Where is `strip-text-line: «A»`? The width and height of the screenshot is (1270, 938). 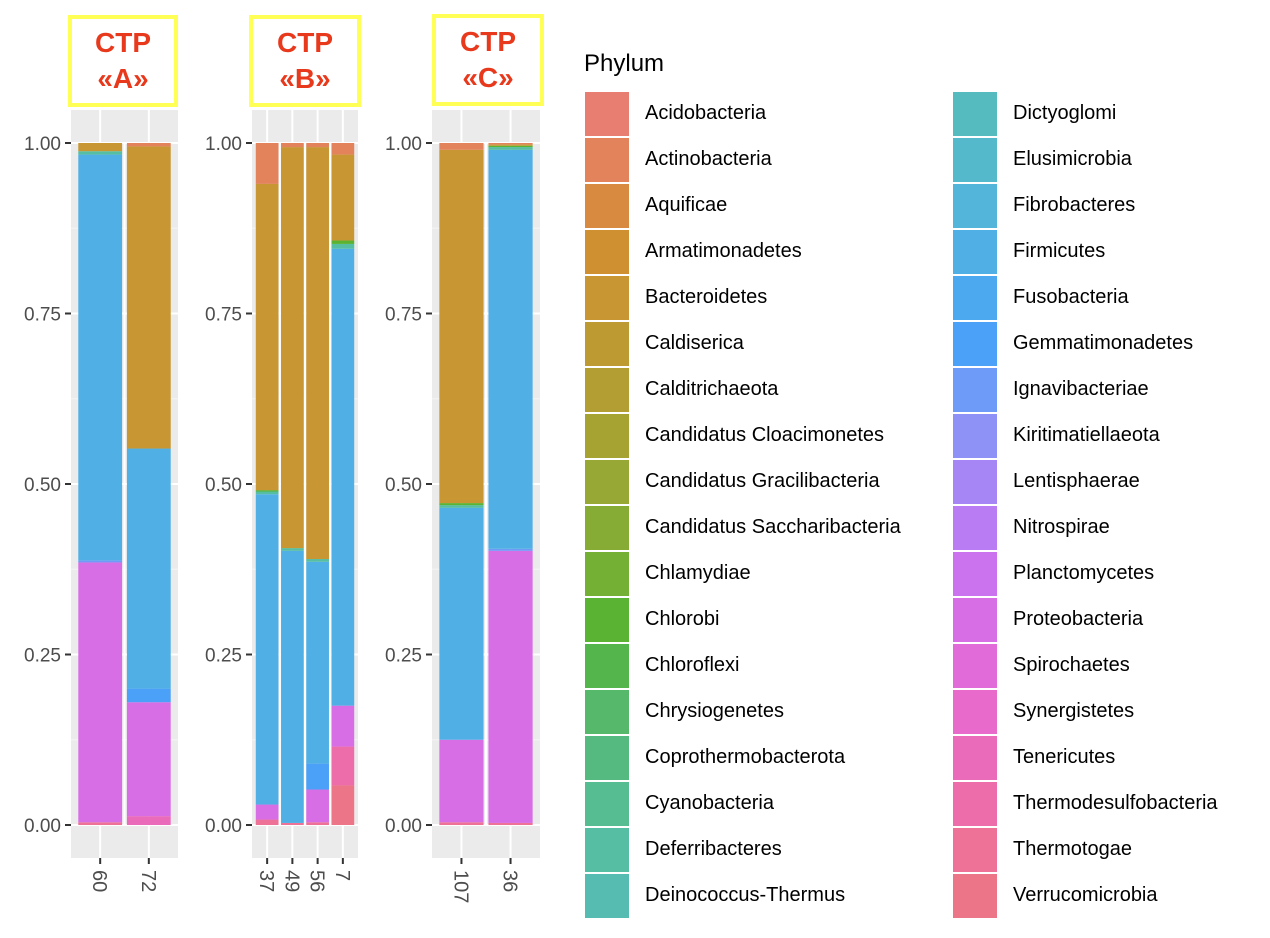 strip-text-line: «A» is located at coordinates (123, 78).